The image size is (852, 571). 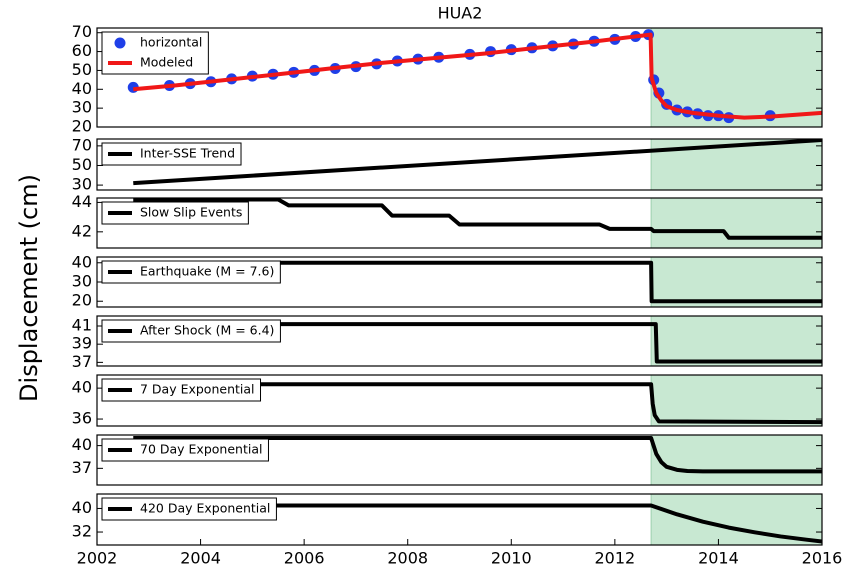 I want to click on legend-label: Modeled, so click(x=166, y=62).